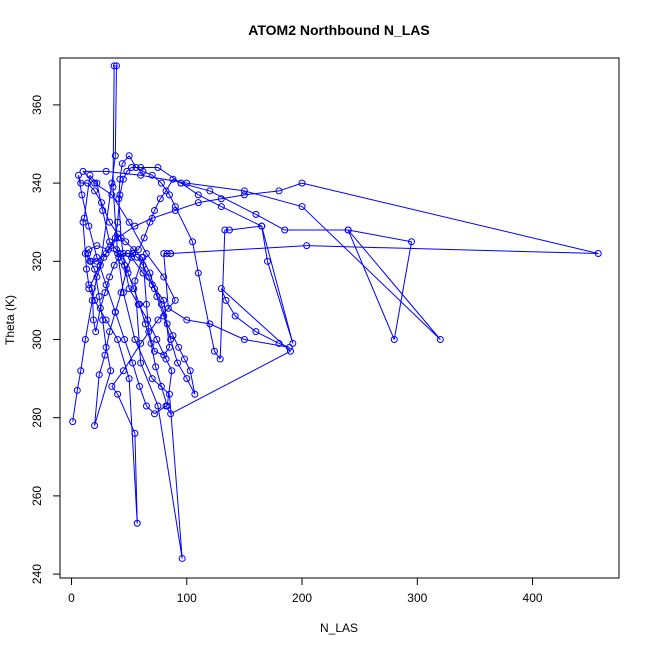  Describe the element at coordinates (417, 598) in the screenshot. I see `x-tick-label: 300` at that location.